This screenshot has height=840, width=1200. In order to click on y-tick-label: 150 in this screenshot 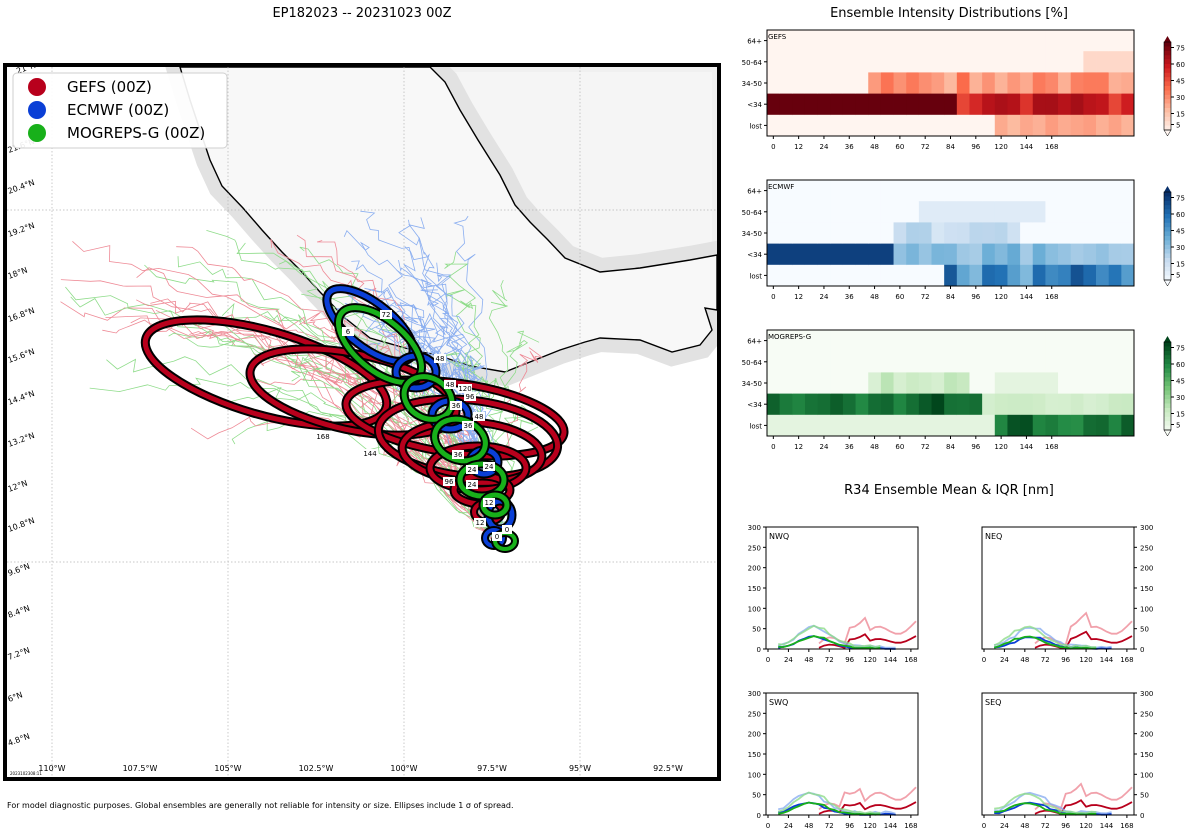, I will do `click(754, 589)`.